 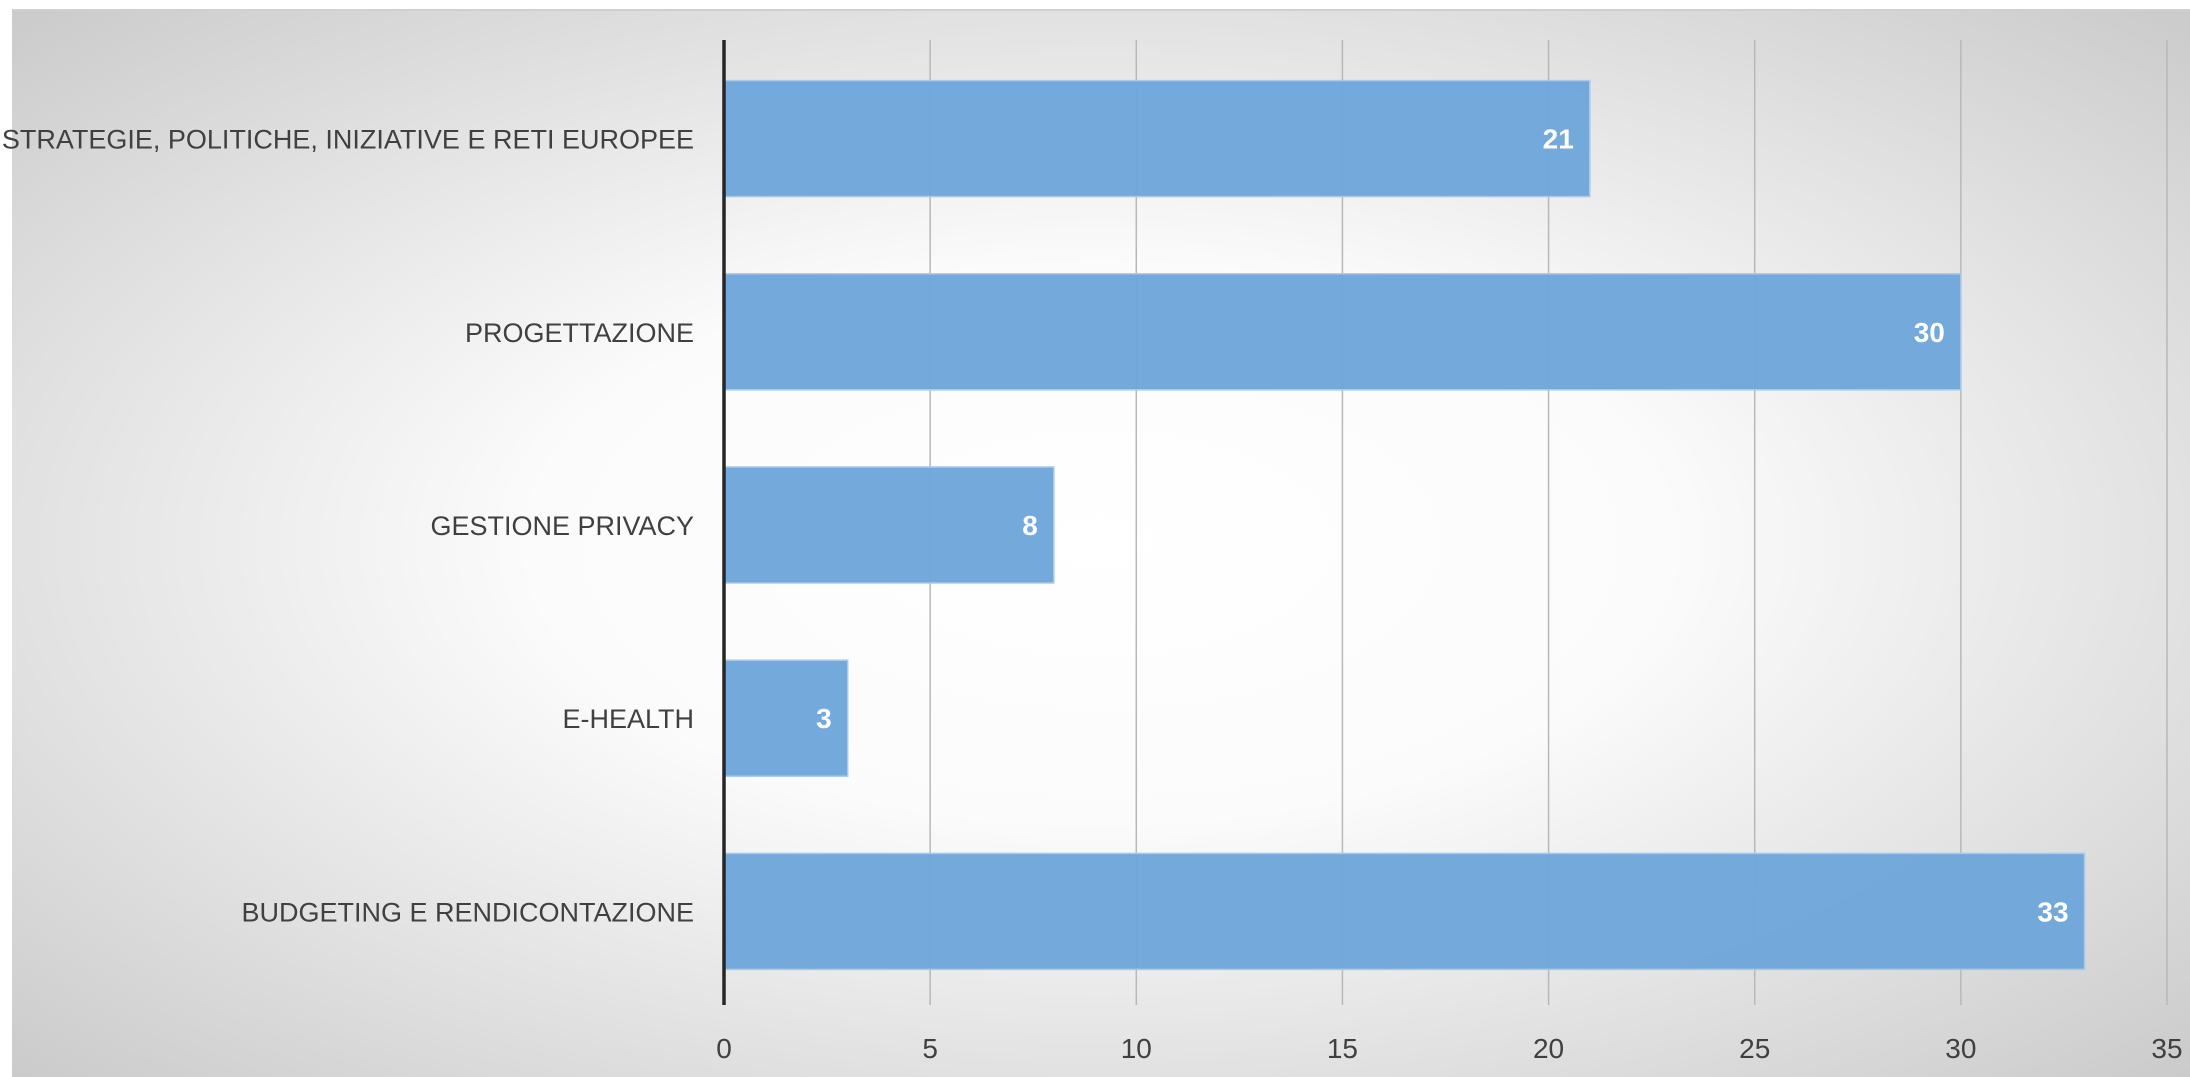 What do you see at coordinates (628, 719) in the screenshot?
I see `category-label: E-HEALTH` at bounding box center [628, 719].